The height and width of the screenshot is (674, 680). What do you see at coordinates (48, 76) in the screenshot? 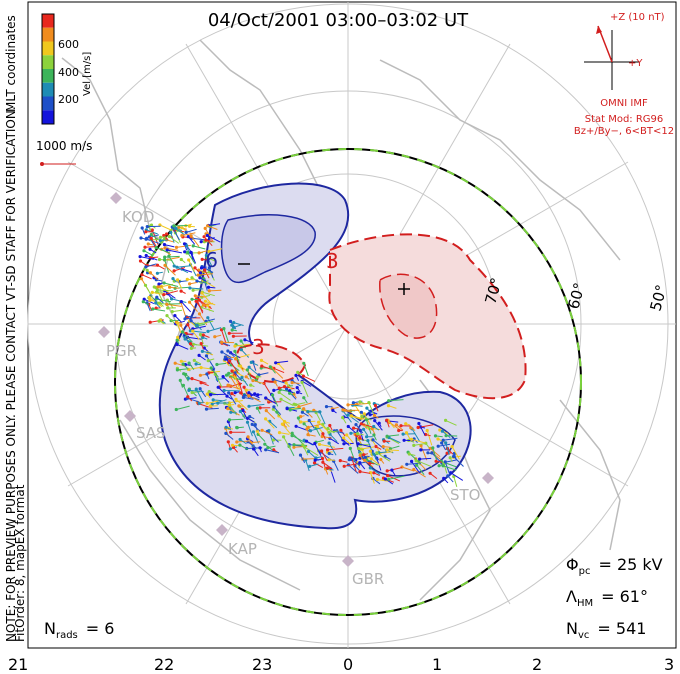
I see `color-scale-segment` at bounding box center [48, 76].